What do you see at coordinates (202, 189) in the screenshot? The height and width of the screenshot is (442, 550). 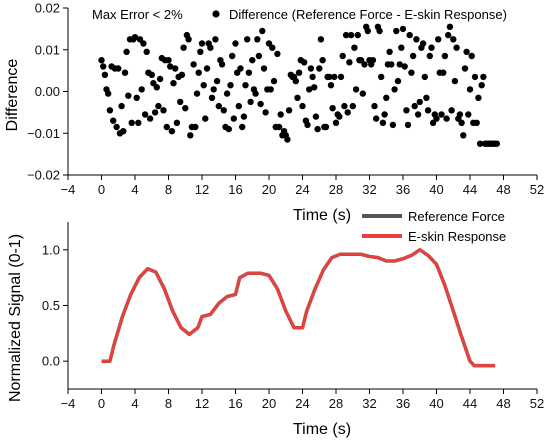 I see `top-x-tick-label: 12` at bounding box center [202, 189].